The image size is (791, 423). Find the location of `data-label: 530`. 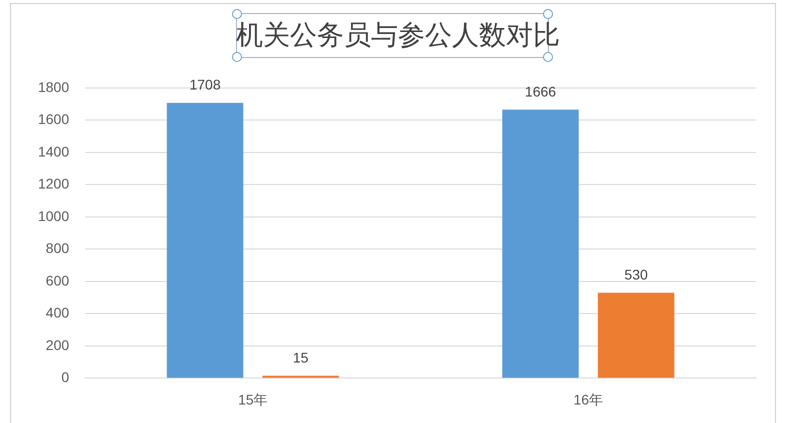

data-label: 530 is located at coordinates (636, 274).